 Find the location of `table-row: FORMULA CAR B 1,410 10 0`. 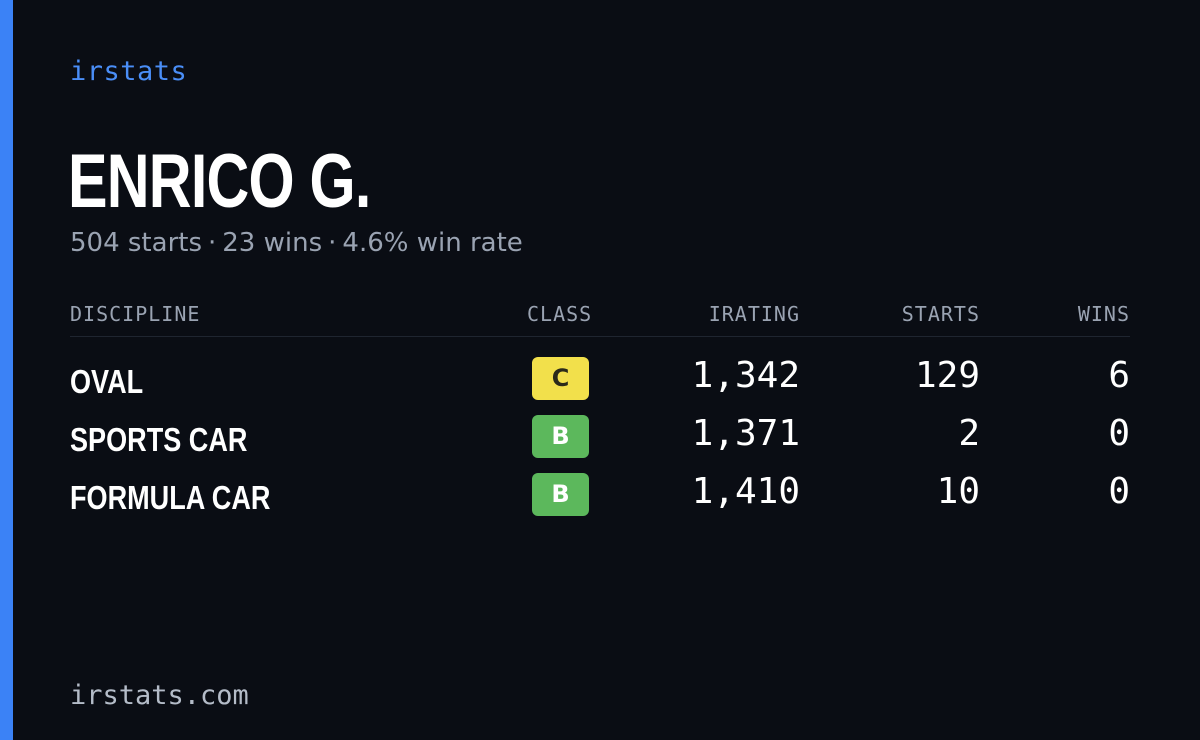

table-row: FORMULA CAR B 1,410 10 0 is located at coordinates (600, 484).